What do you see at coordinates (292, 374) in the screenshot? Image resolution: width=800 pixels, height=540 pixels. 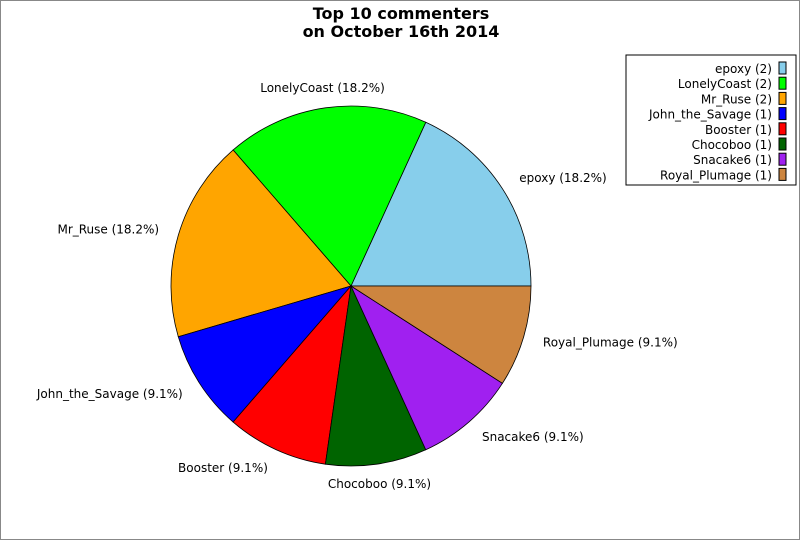 I see `pie-slice-booster` at bounding box center [292, 374].